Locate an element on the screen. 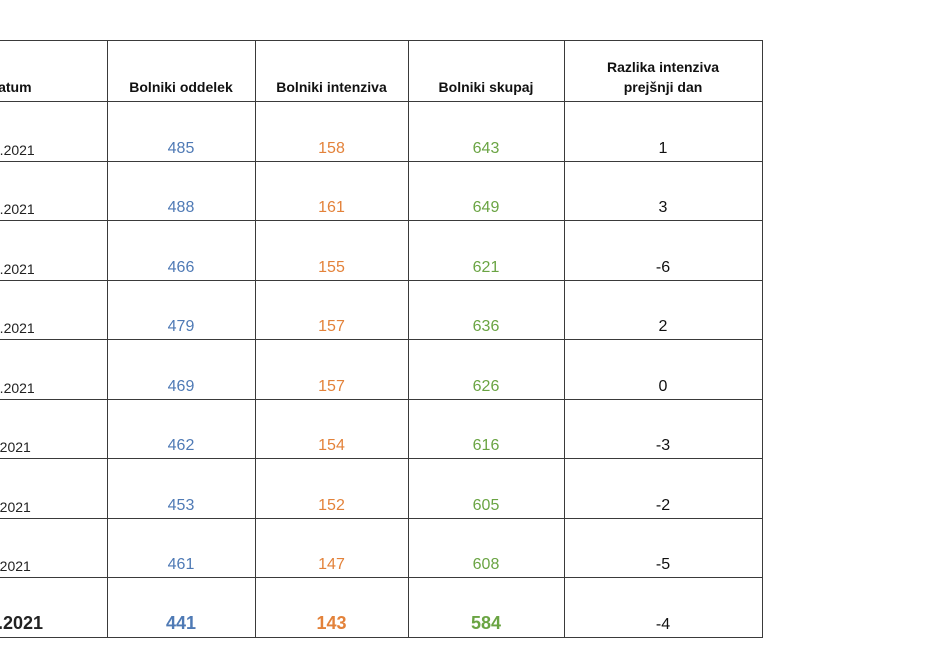 The image size is (930, 670). cell-diff: -5 is located at coordinates (663, 548).